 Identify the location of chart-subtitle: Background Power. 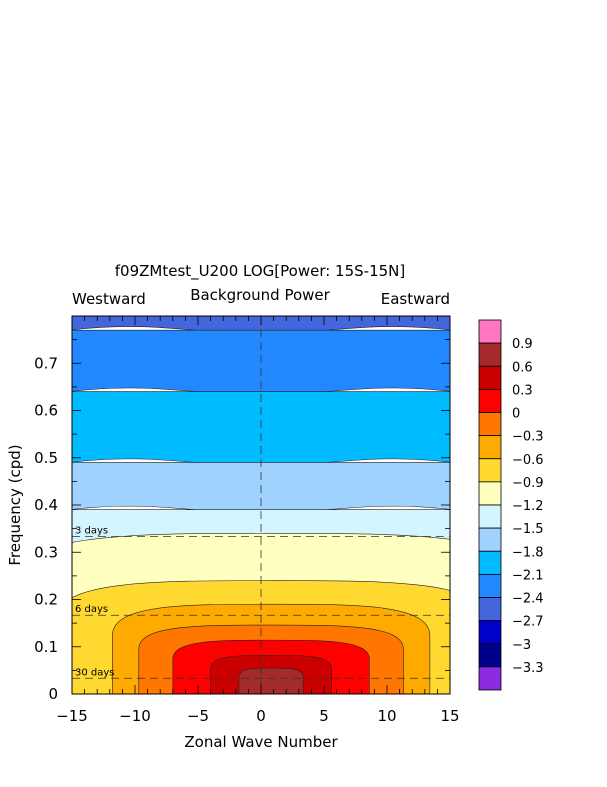
(260, 295).